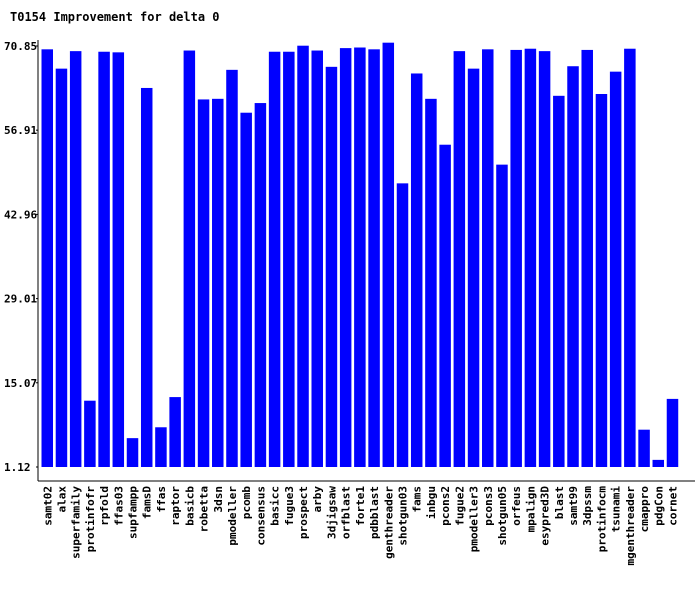  Describe the element at coordinates (374, 512) in the screenshot. I see `x-tick-label: pdbblast` at that location.